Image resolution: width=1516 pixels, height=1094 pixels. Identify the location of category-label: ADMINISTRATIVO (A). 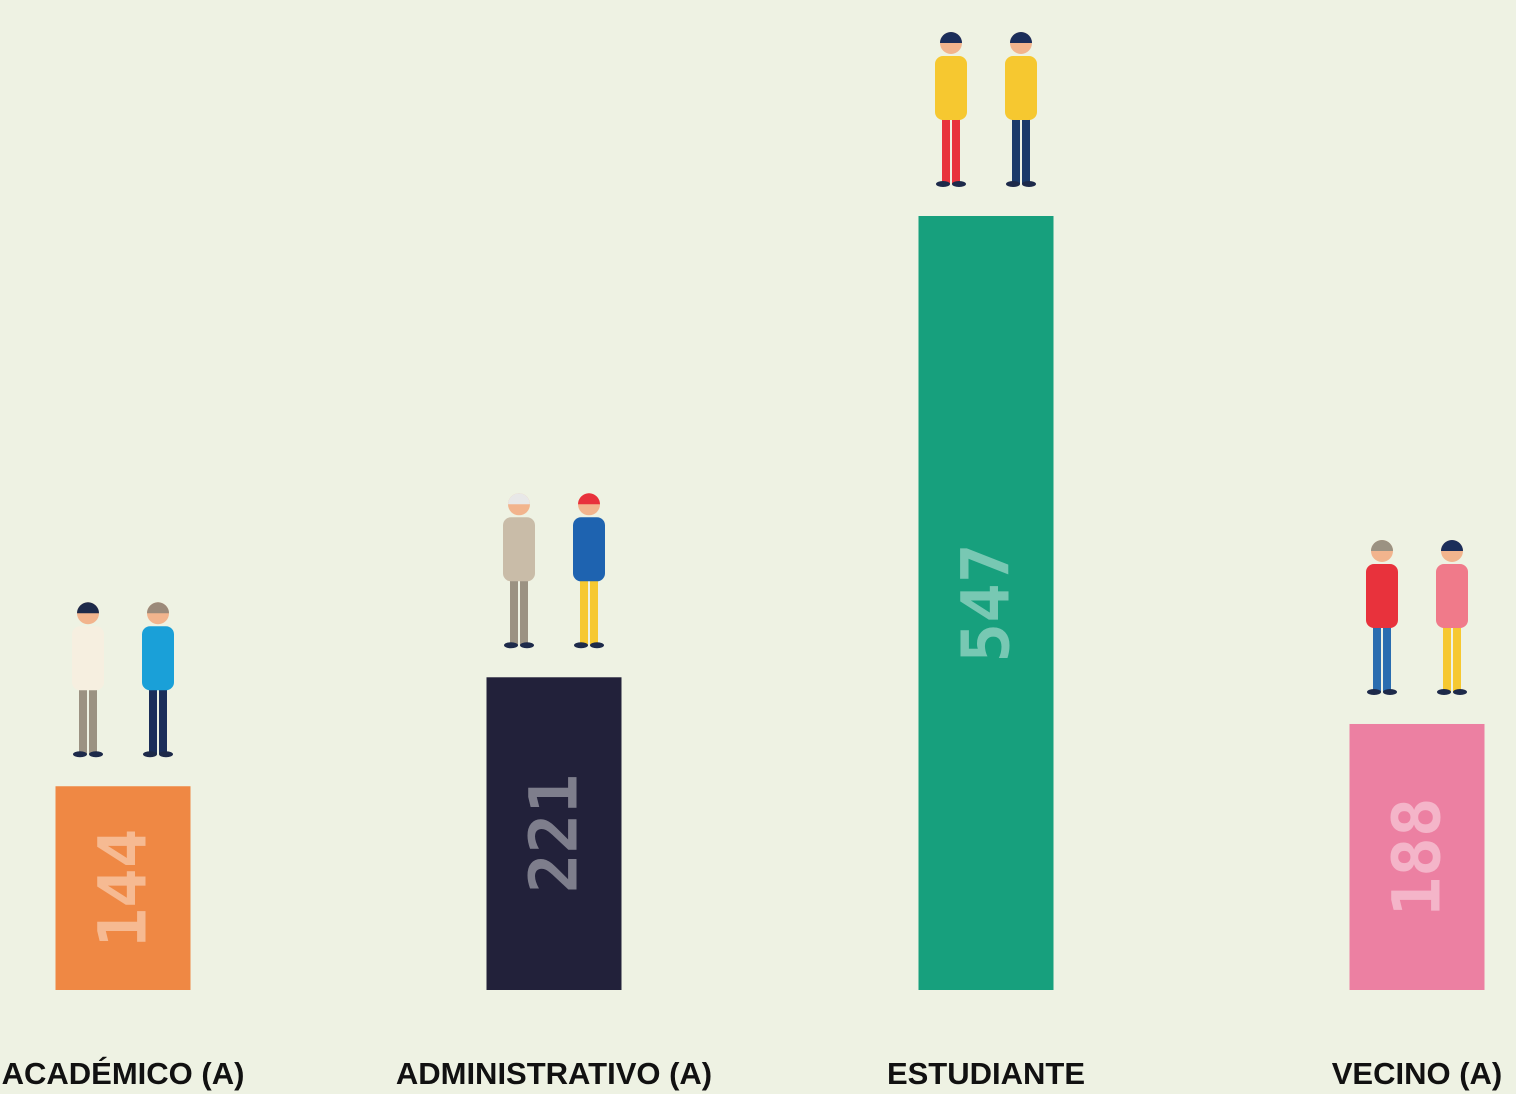
(554, 1073).